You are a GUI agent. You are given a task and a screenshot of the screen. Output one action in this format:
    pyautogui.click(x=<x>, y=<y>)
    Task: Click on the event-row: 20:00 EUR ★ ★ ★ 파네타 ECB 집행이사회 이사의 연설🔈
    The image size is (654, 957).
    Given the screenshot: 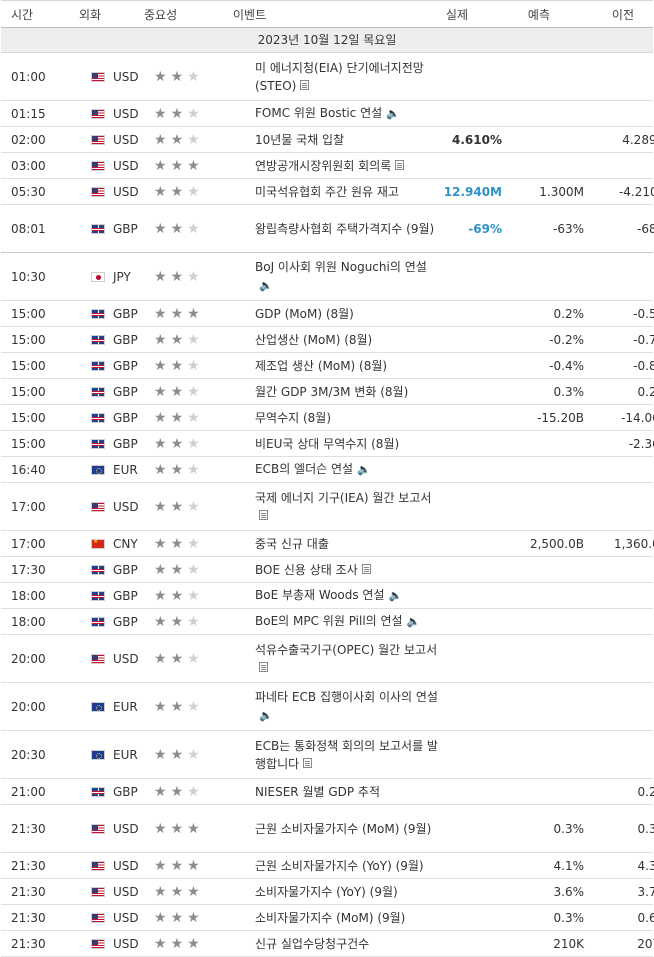 What is the action you would take?
    pyautogui.click(x=327, y=707)
    